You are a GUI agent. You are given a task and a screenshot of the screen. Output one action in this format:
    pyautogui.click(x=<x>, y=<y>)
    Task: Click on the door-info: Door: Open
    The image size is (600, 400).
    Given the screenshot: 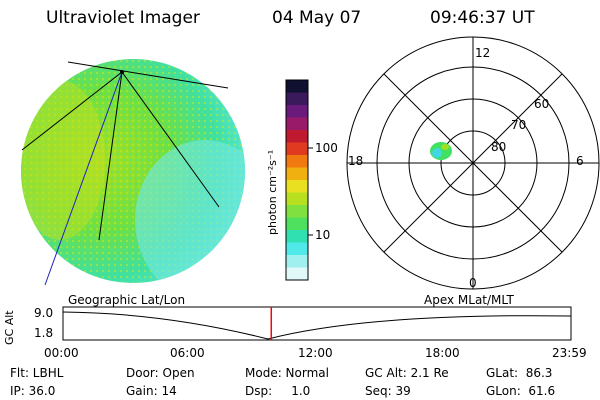 What is the action you would take?
    pyautogui.click(x=160, y=373)
    